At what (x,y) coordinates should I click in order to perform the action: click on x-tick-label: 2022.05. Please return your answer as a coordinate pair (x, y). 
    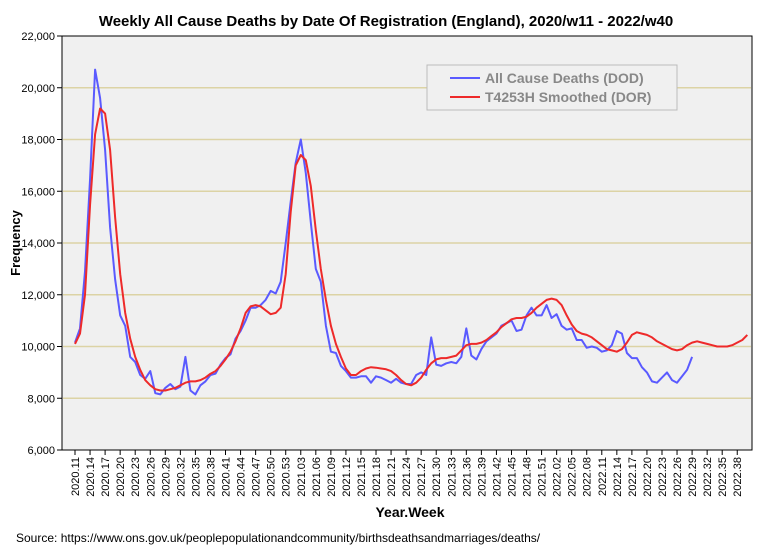
    Looking at the image, I should click on (573, 477).